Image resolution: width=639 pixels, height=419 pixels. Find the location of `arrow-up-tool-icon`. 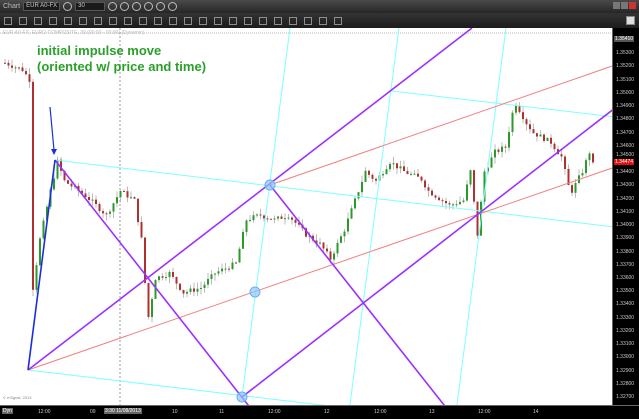

arrow-up-tool-icon is located at coordinates (278, 20).